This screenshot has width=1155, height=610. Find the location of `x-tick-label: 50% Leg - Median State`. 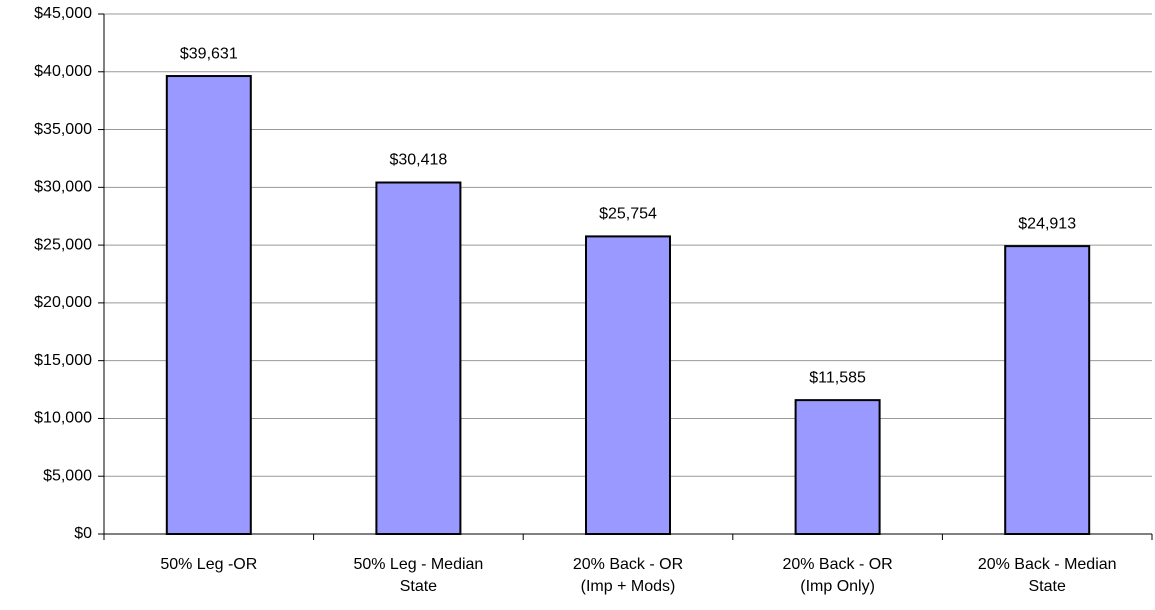

x-tick-label: 50% Leg - Median State is located at coordinates (418, 575).